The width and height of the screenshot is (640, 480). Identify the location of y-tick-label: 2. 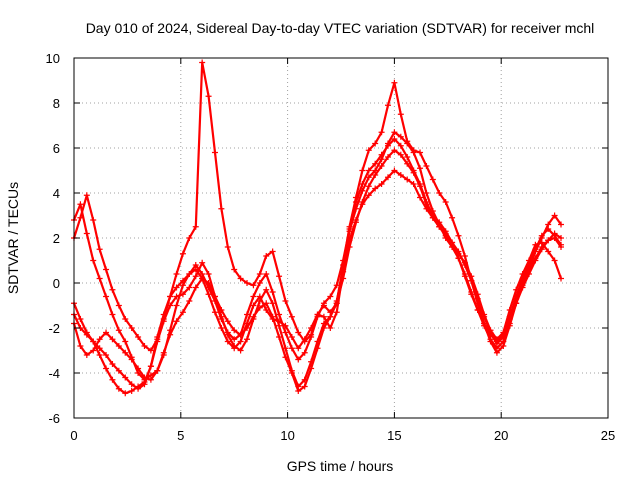
(56, 238).